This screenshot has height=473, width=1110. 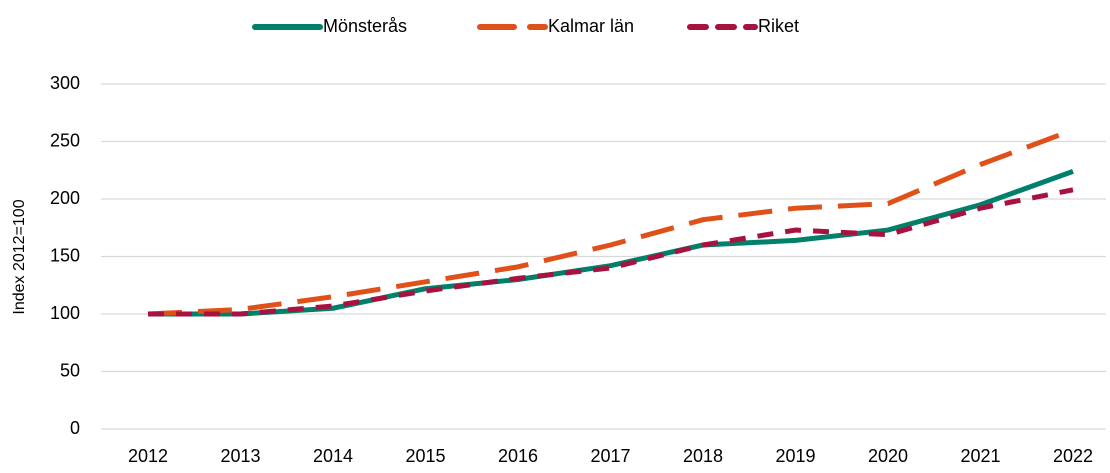 I want to click on y-axis-label: Index 2012=100, so click(x=19, y=256).